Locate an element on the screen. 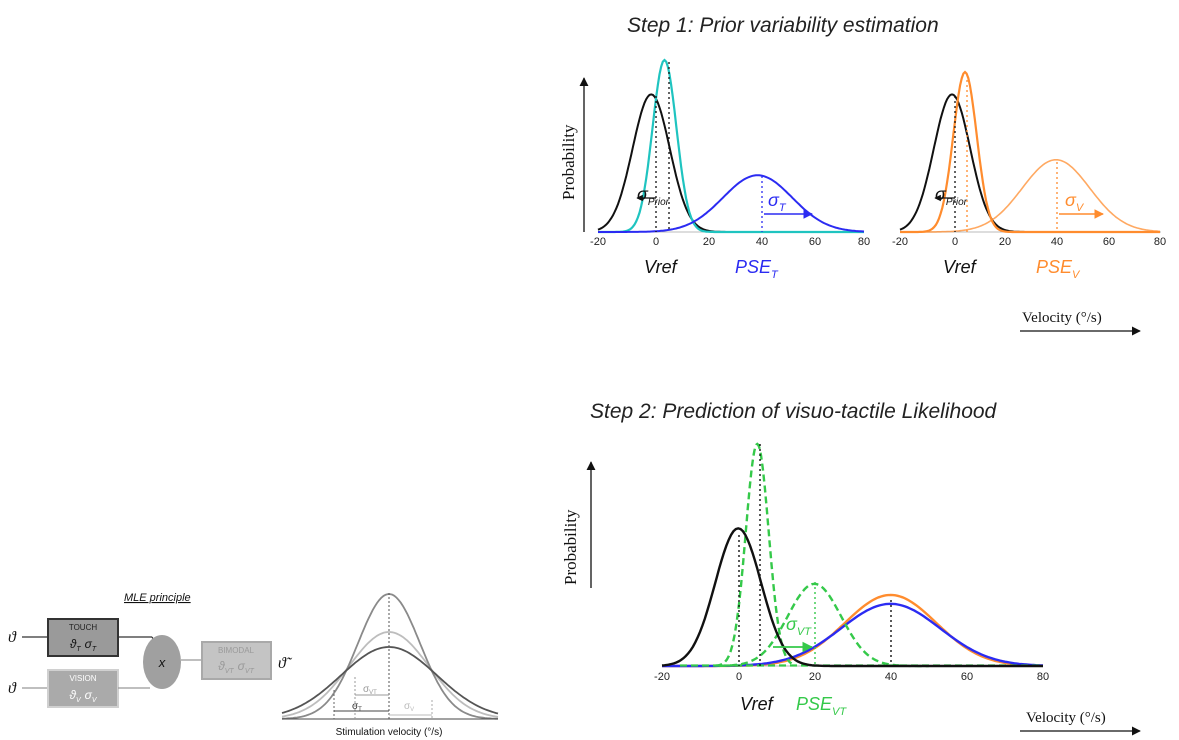  mle-touch-curve is located at coordinates (390, 680).